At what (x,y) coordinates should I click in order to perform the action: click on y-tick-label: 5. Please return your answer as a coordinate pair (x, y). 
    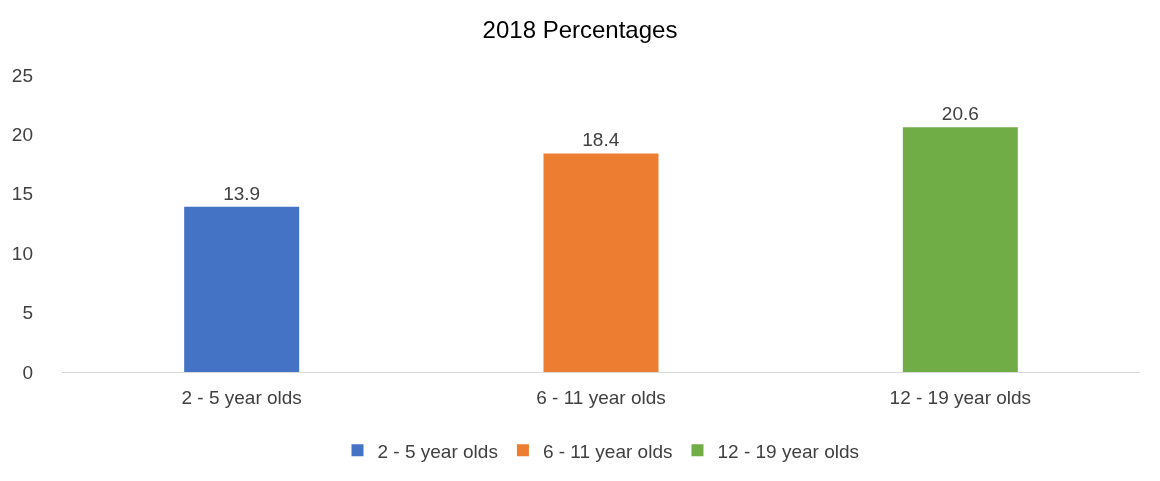
    Looking at the image, I should click on (27, 313).